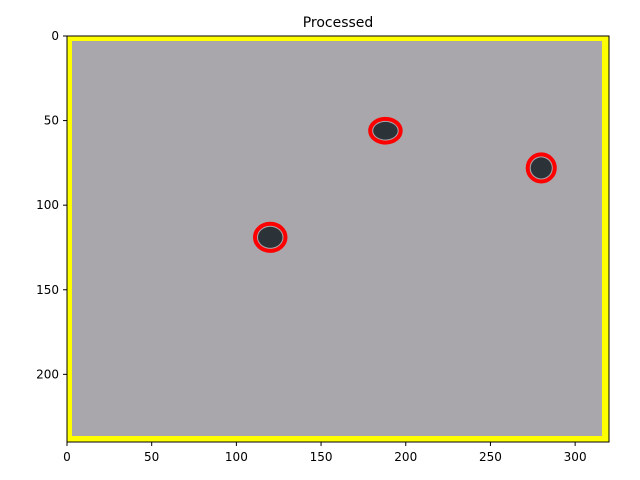 The height and width of the screenshot is (480, 640). What do you see at coordinates (51, 121) in the screenshot?
I see `y-tick-label: 50` at bounding box center [51, 121].